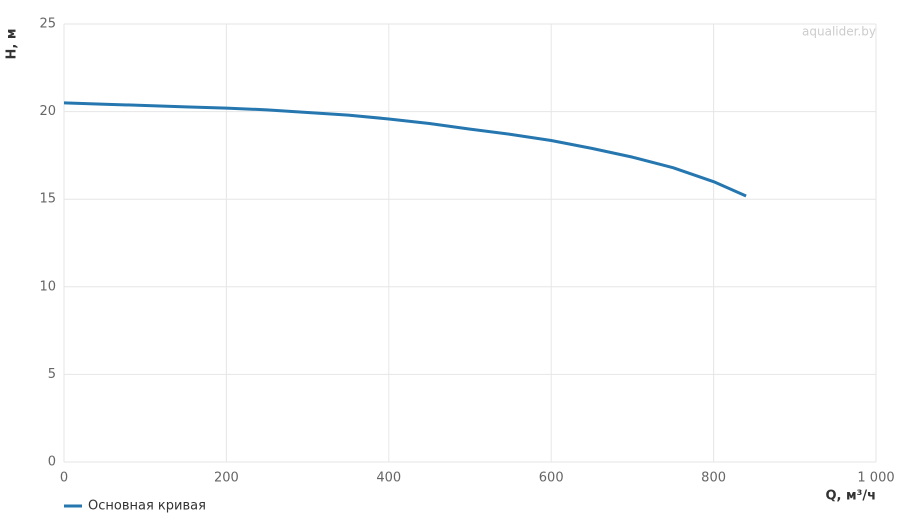 This screenshot has height=520, width=900. What do you see at coordinates (850, 496) in the screenshot?
I see `x-axis-title: Q, м³/ч` at bounding box center [850, 496].